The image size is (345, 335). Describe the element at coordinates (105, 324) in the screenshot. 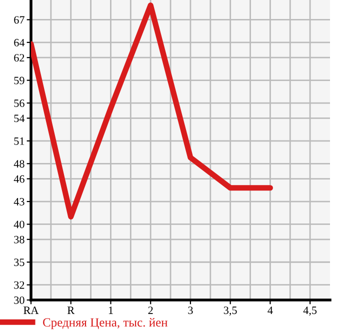

I see `legend-label: Средняя Цена, тыс. йен` at that location.